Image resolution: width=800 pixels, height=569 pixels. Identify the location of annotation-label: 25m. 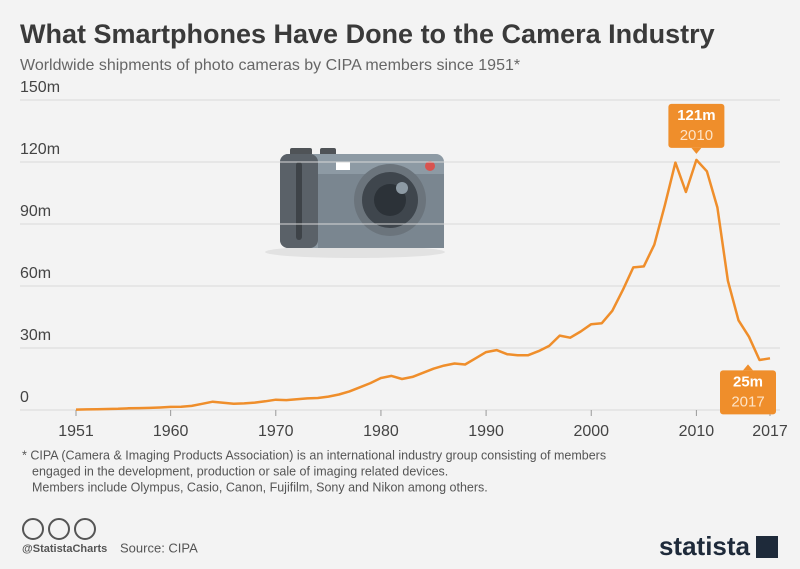
(748, 381).